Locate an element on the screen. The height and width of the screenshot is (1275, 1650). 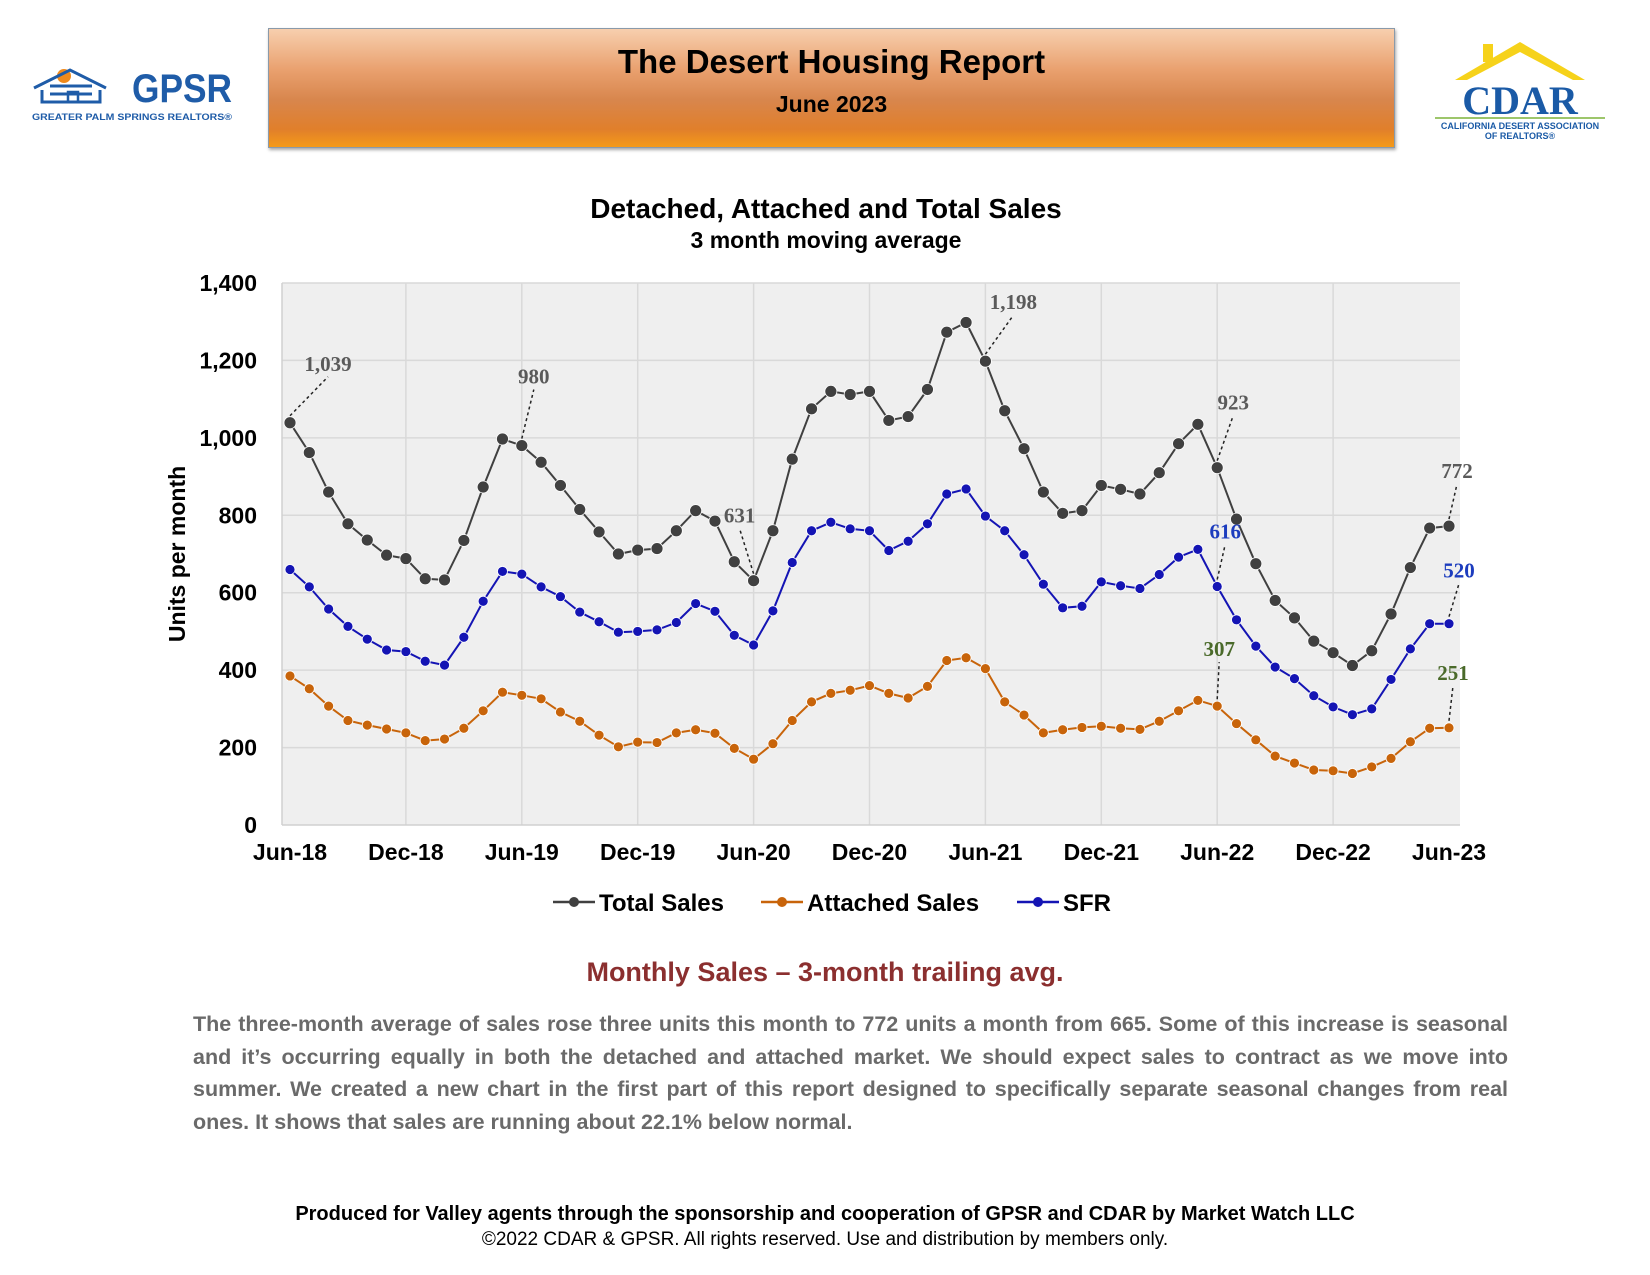
x-tick-label: Jun-23 is located at coordinates (1449, 852).